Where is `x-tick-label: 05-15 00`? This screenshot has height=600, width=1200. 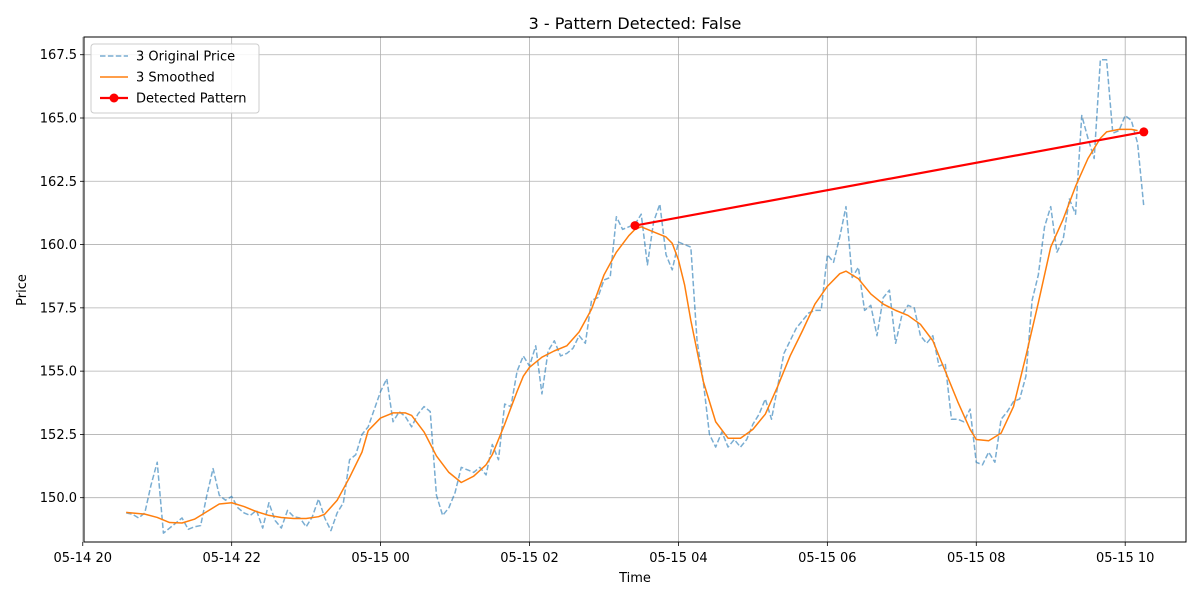 x-tick-label: 05-15 00 is located at coordinates (380, 558).